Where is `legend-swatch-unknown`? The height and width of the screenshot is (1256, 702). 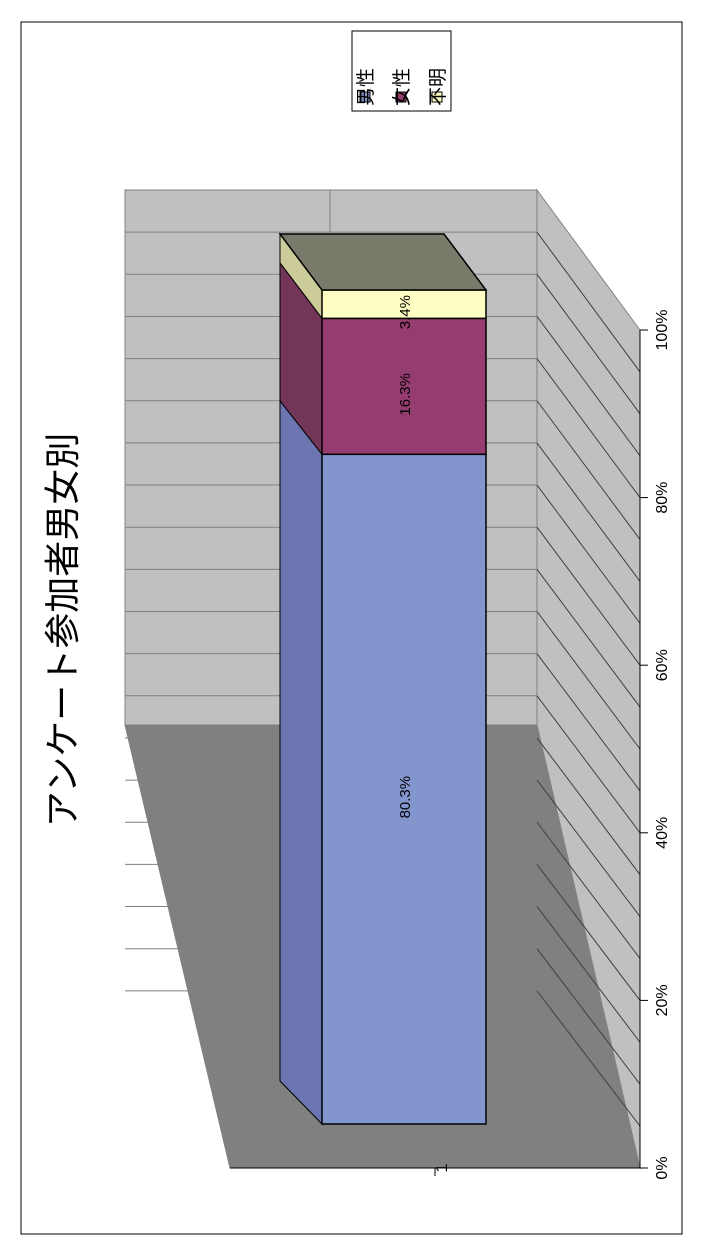
legend-swatch-unknown is located at coordinates (437, 97).